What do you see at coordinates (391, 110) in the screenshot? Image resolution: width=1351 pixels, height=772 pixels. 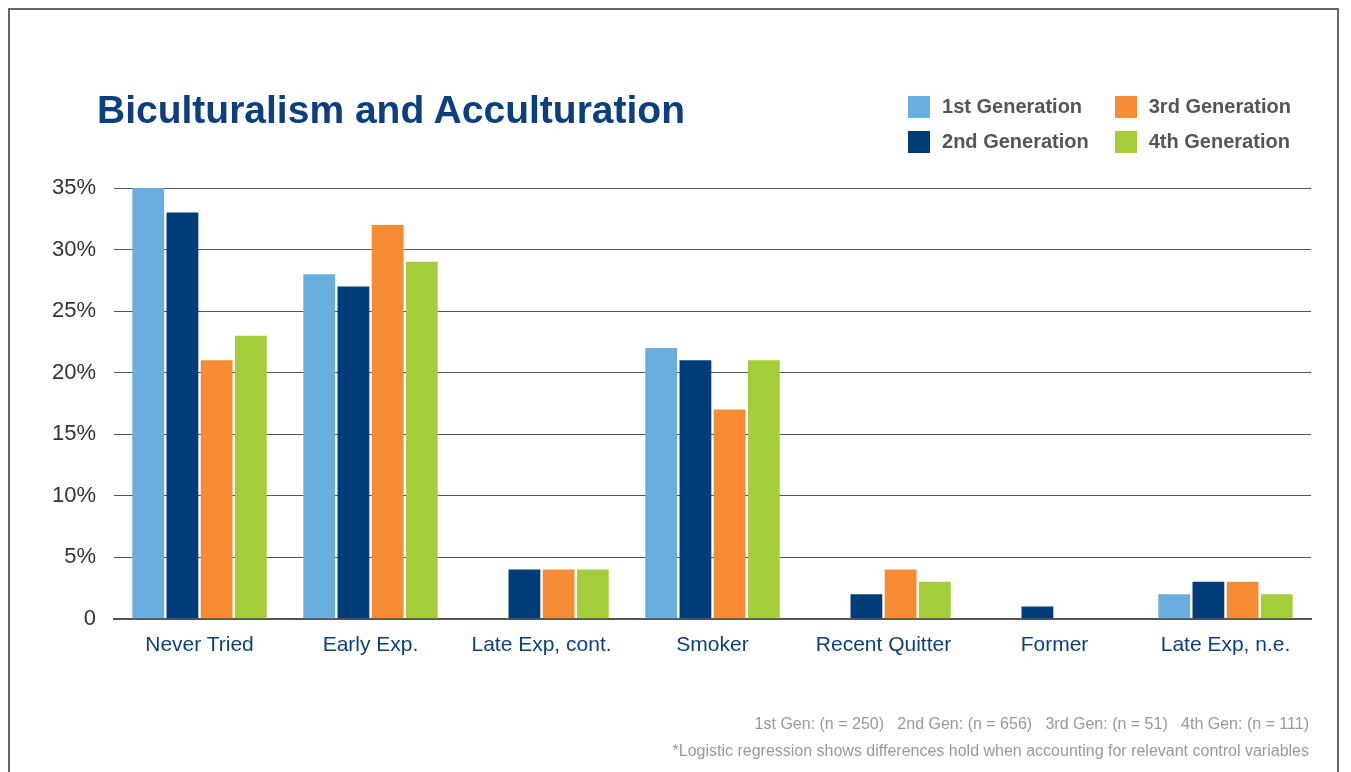 I see `chart-title: Biculturalism and Acculturation` at bounding box center [391, 110].